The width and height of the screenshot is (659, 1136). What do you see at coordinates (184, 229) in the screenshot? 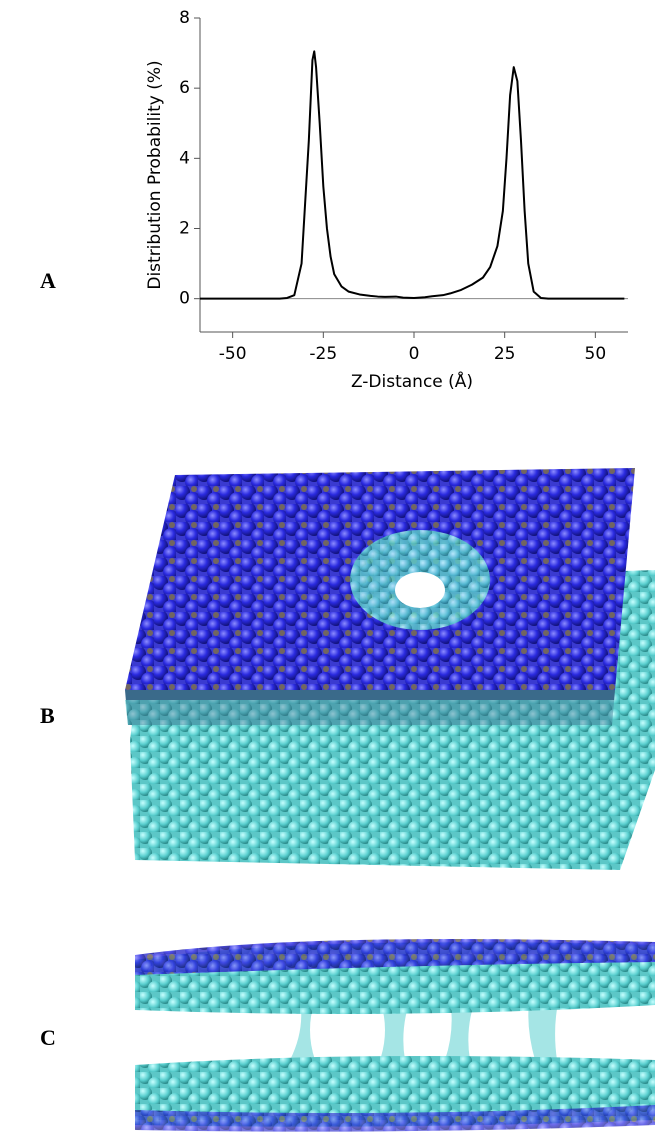
I see `y-tick-label: 2` at bounding box center [184, 229].